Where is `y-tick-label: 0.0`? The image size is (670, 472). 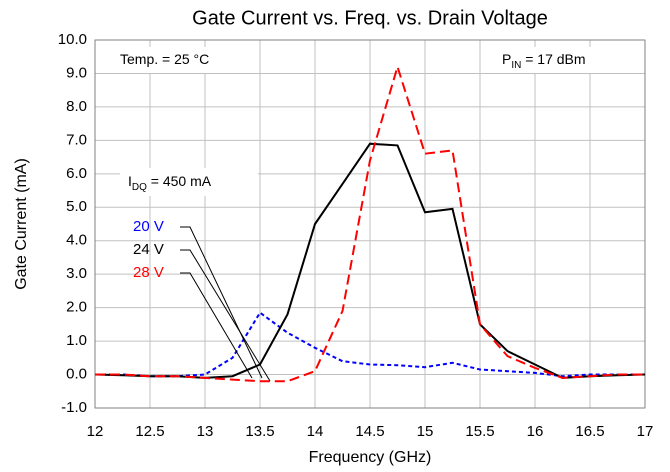
y-tick-label: 0.0 is located at coordinates (76, 374).